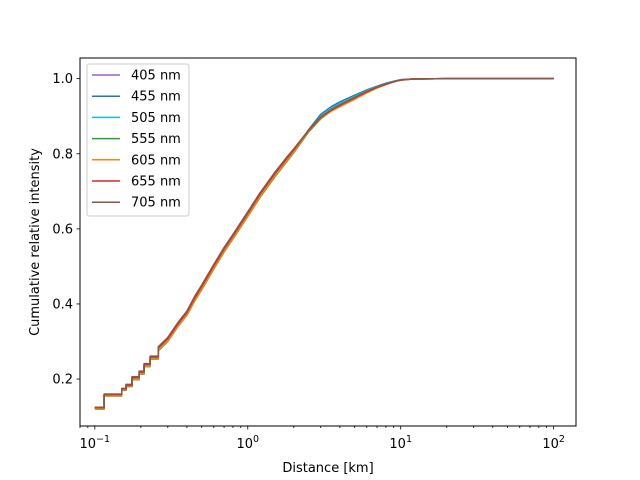 This screenshot has width=640, height=480. Describe the element at coordinates (156, 97) in the screenshot. I see `legend-label: 455 nm` at that location.